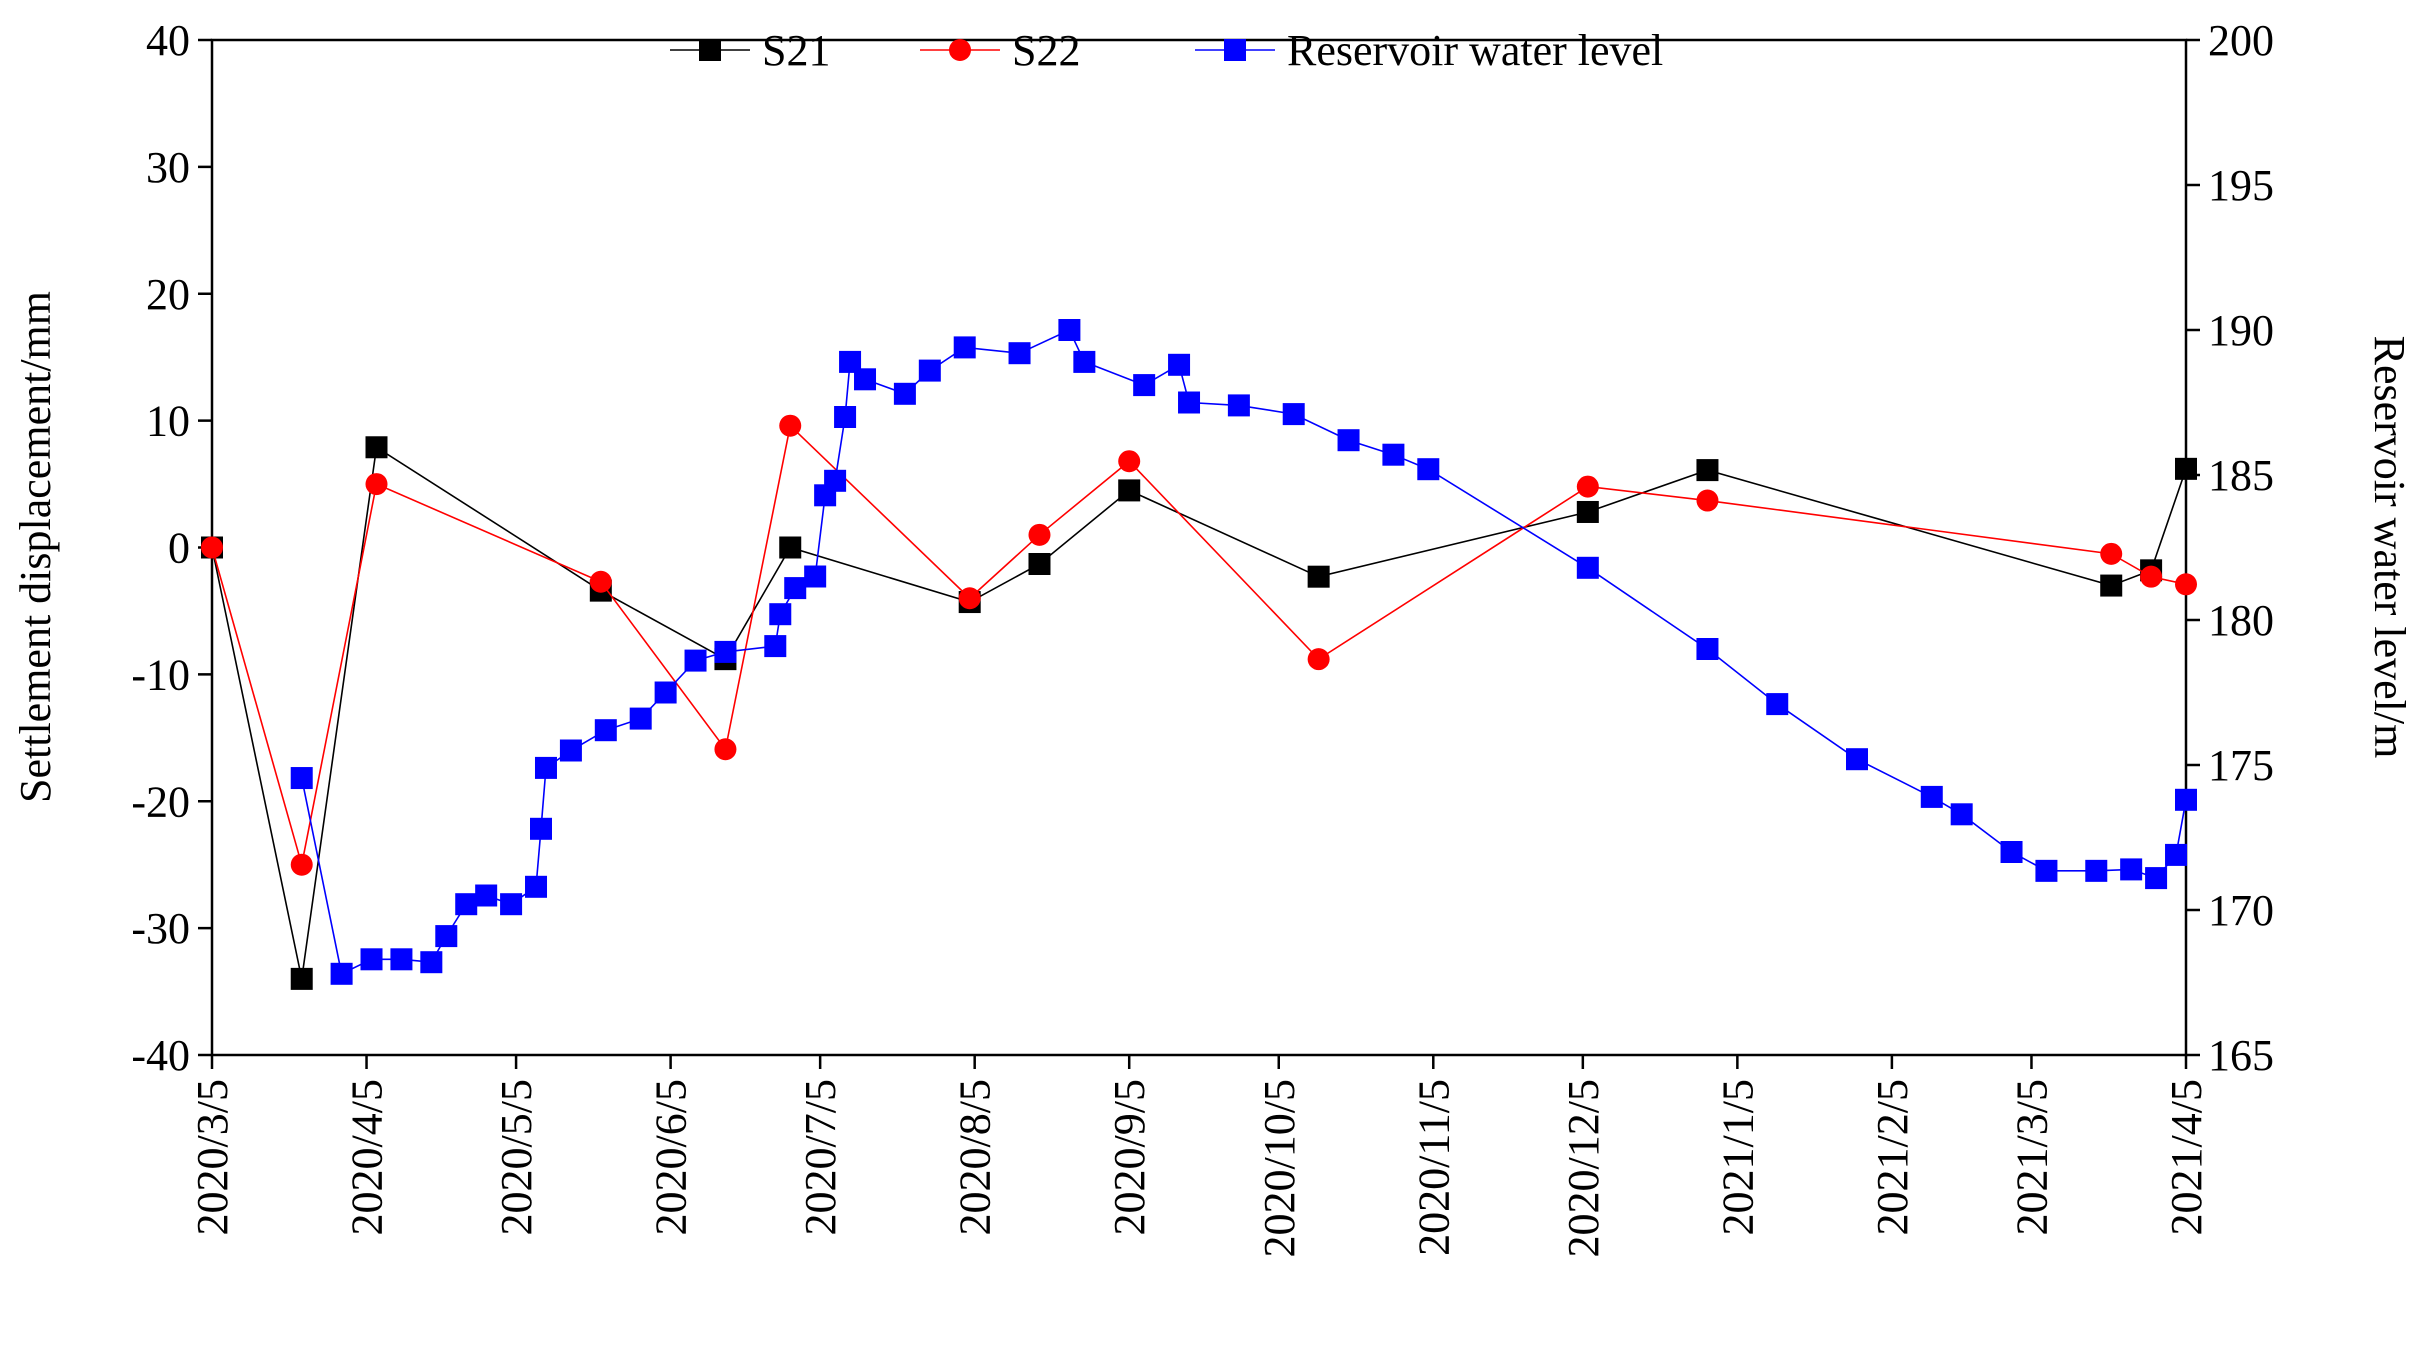  I want to click on y2-tick-label: 175, so click(2241, 765).